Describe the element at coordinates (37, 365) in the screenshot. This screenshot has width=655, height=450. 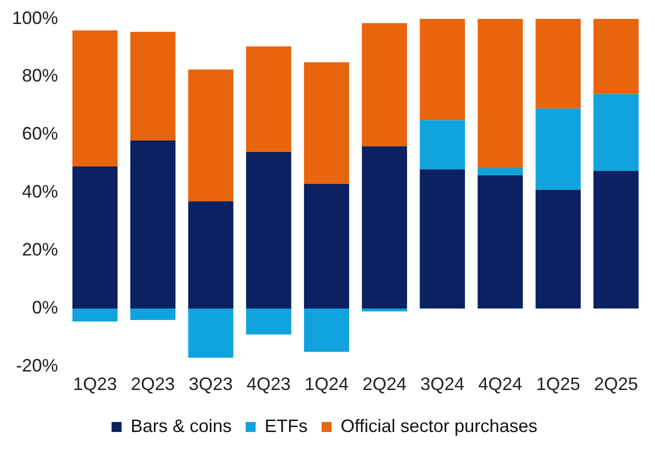
I see `y-tick-label: -20%` at that location.